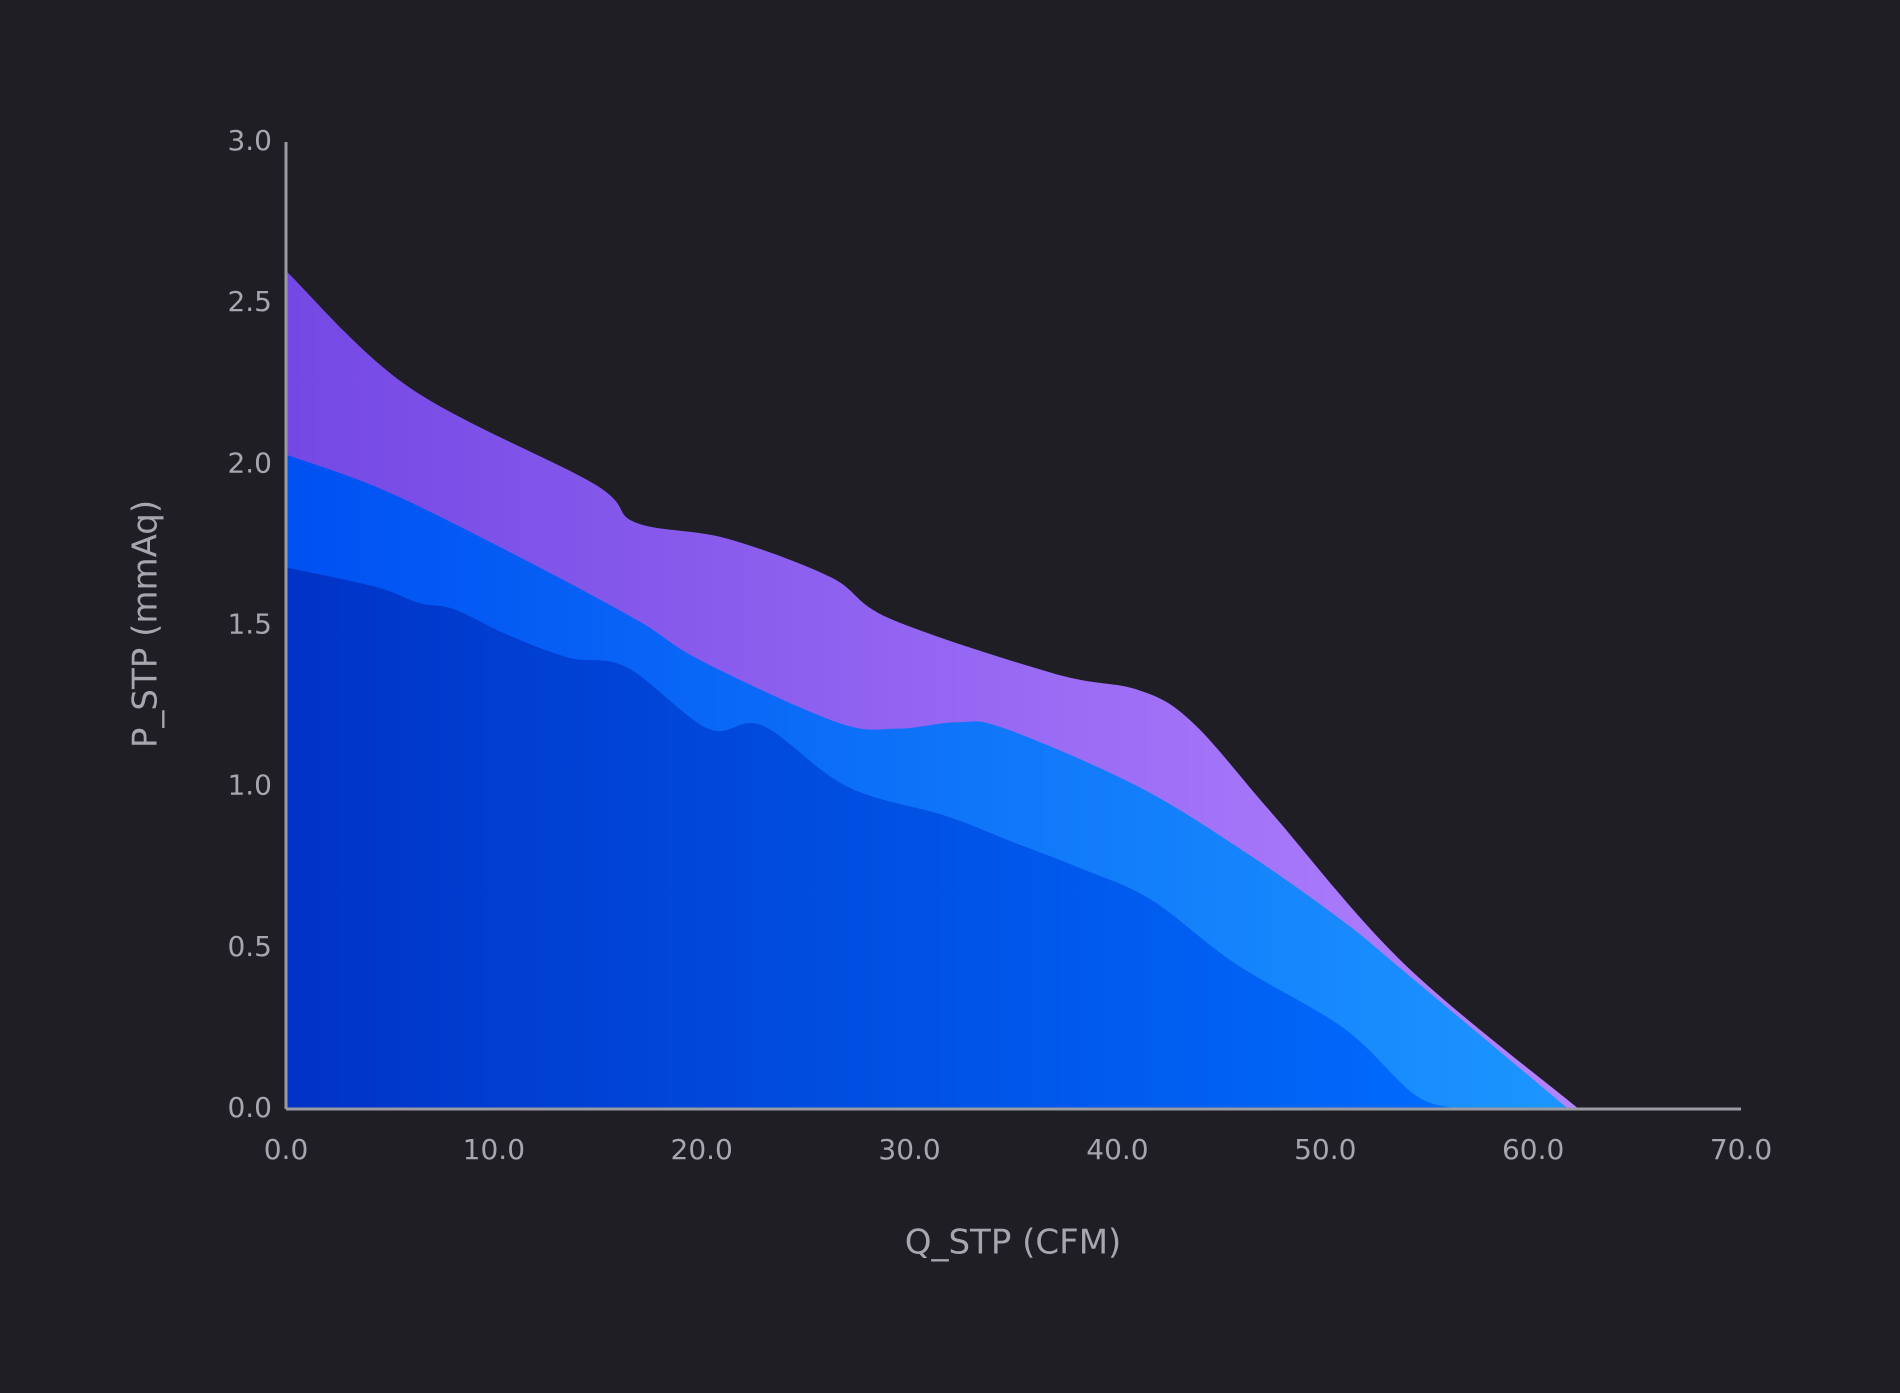 The image size is (1900, 1393). What do you see at coordinates (1741, 1149) in the screenshot?
I see `x-tick-label: 70.0` at bounding box center [1741, 1149].